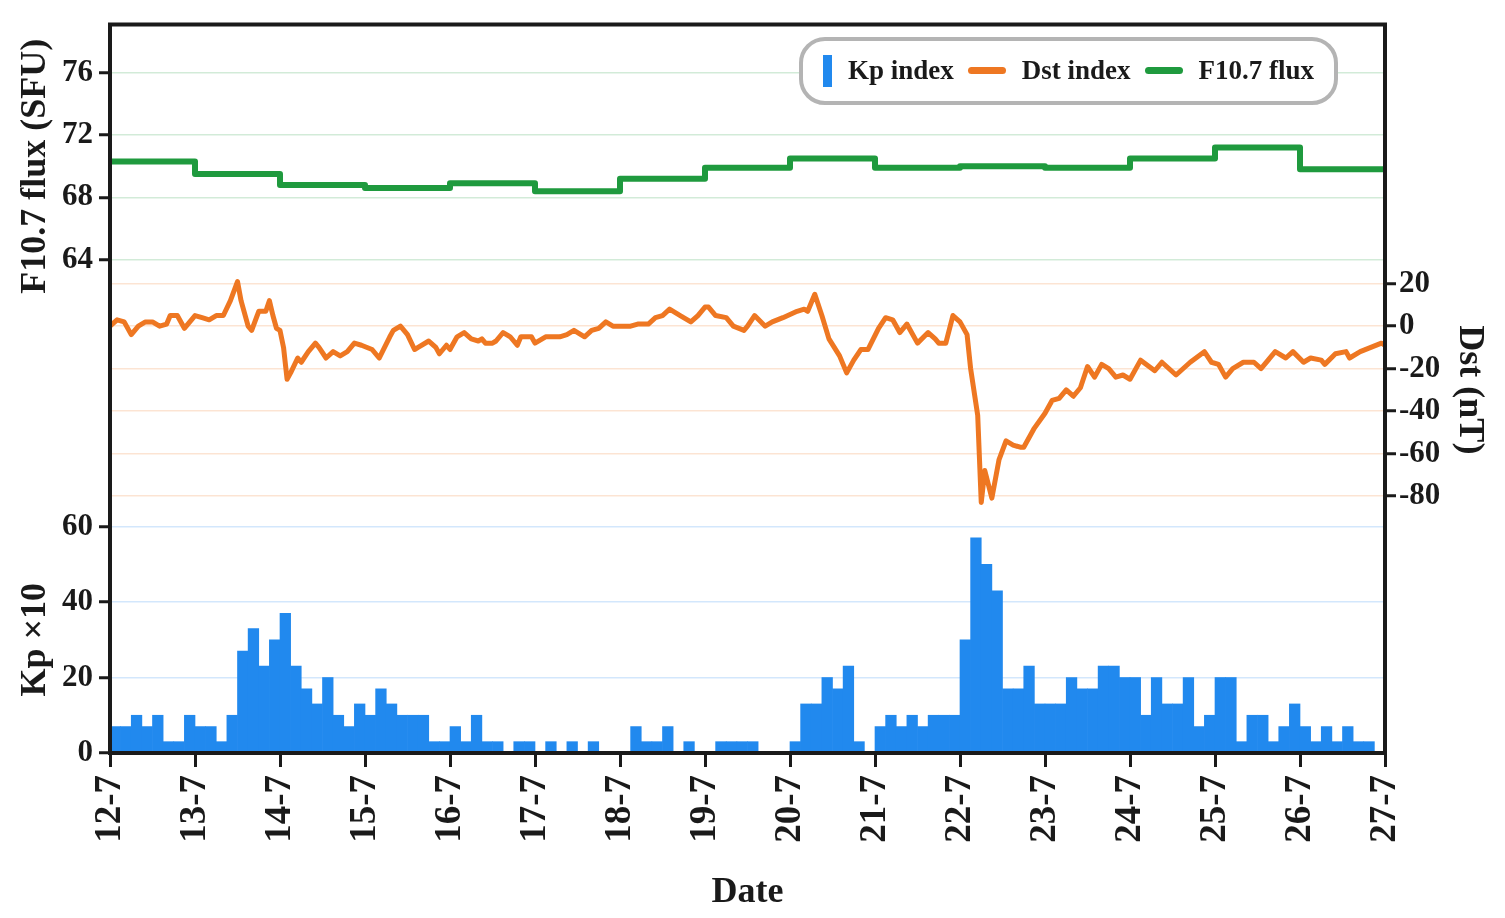 This screenshot has height=918, width=1505. What do you see at coordinates (1127, 809) in the screenshot?
I see `x-tick-label: 24-7` at bounding box center [1127, 809].